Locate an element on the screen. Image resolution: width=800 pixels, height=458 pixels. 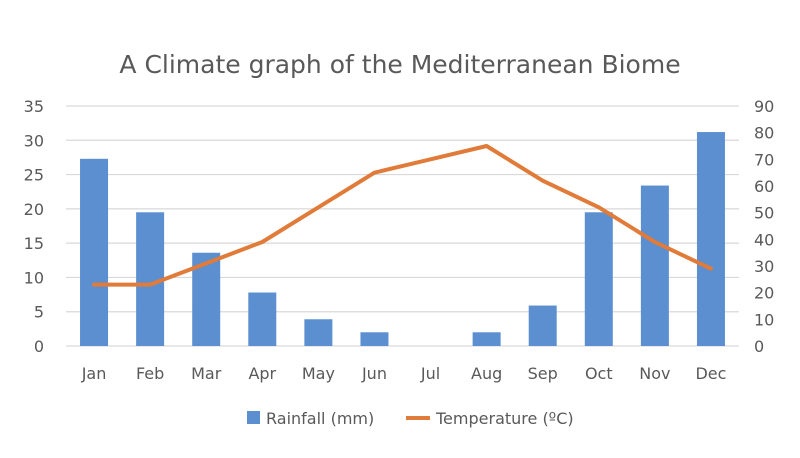
x-tick-label: Jun is located at coordinates (374, 373).